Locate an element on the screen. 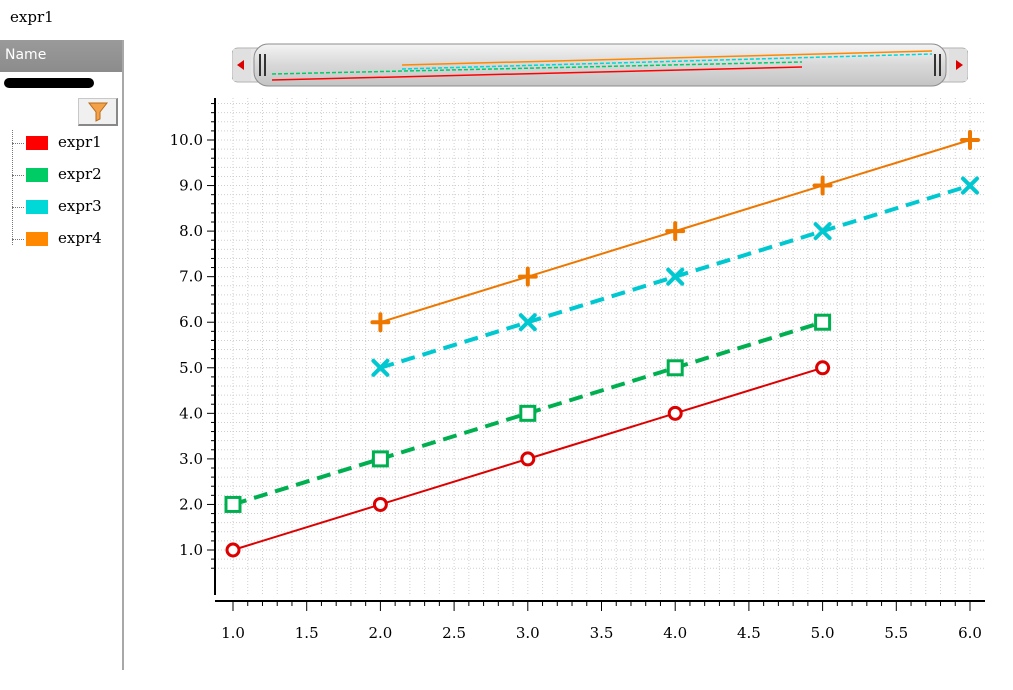  y-tick-label: 4.0 is located at coordinates (191, 413).